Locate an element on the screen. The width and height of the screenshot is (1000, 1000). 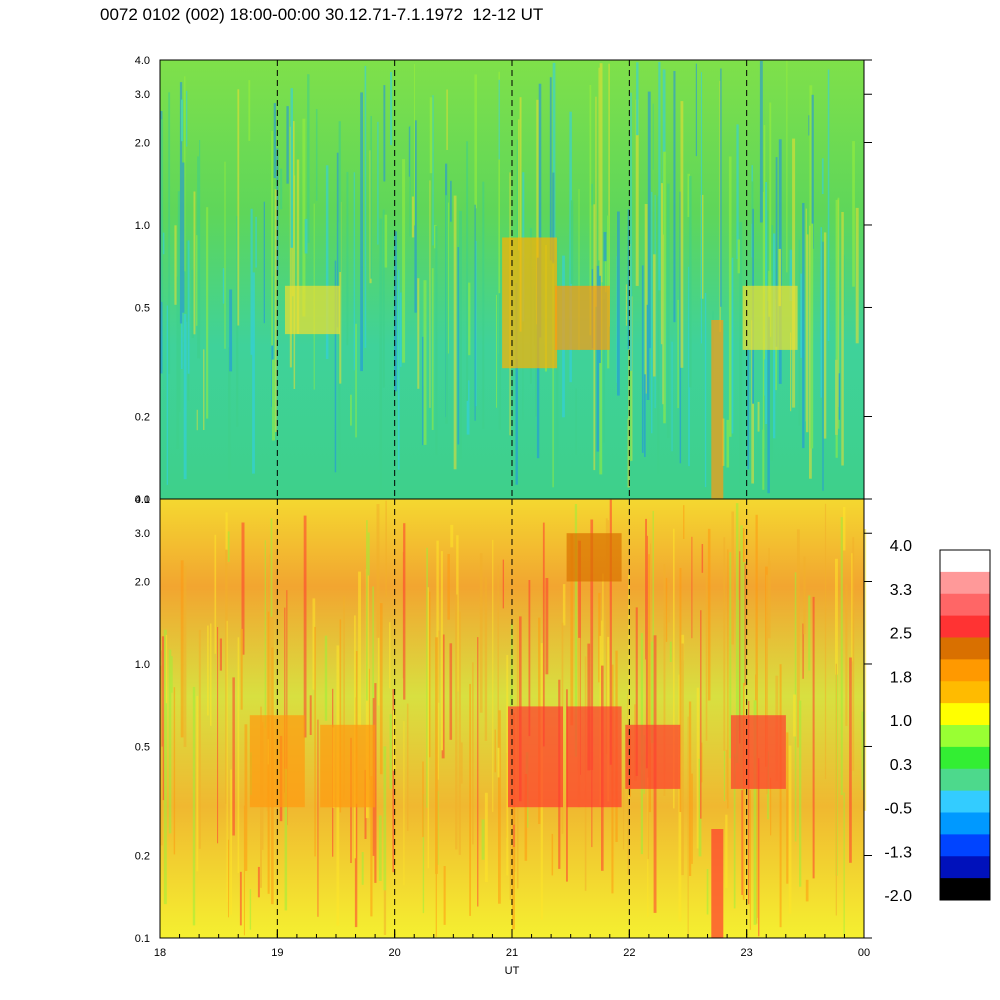
spectrogram-hotspot is located at coordinates (594, 557).